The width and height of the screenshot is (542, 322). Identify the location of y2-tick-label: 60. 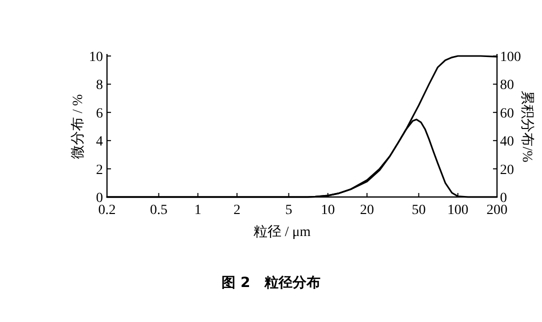
(507, 114).